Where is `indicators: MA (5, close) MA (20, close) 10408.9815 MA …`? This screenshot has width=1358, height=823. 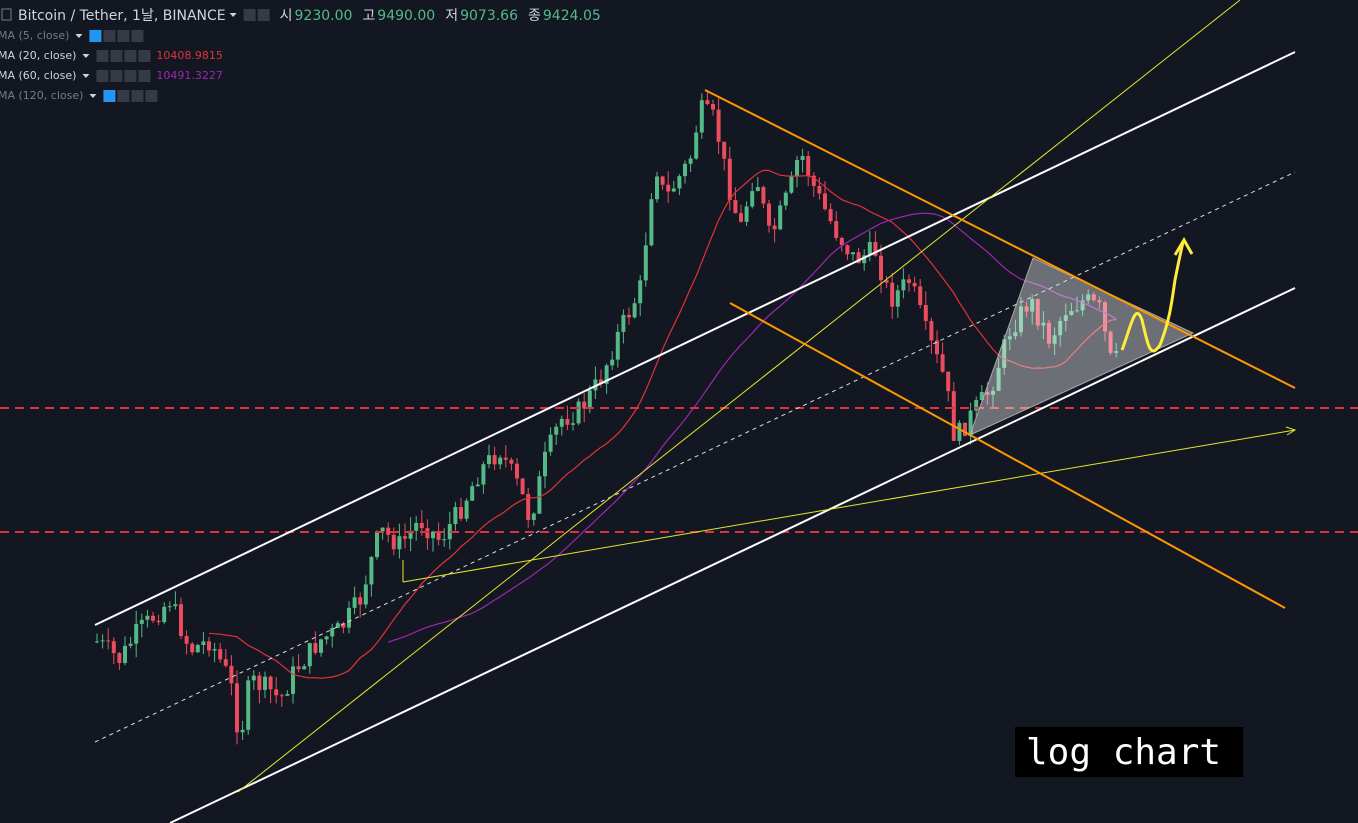 indicators: MA (5, close) MA (20, close) 10408.9815 MA … is located at coordinates (111, 65).